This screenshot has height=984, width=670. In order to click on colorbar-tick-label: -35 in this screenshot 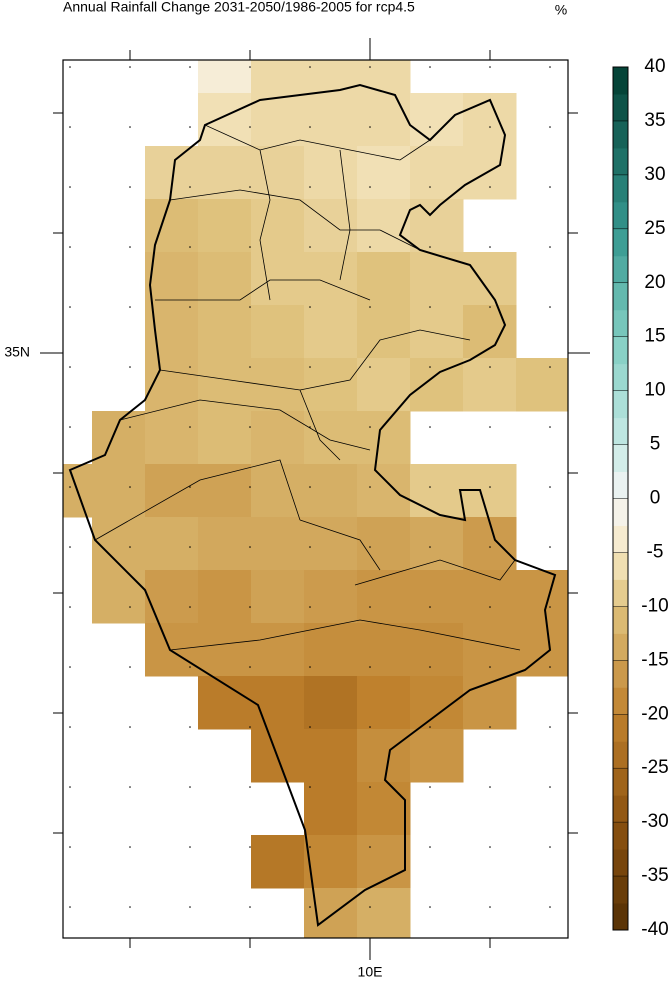, I will do `click(654, 875)`.